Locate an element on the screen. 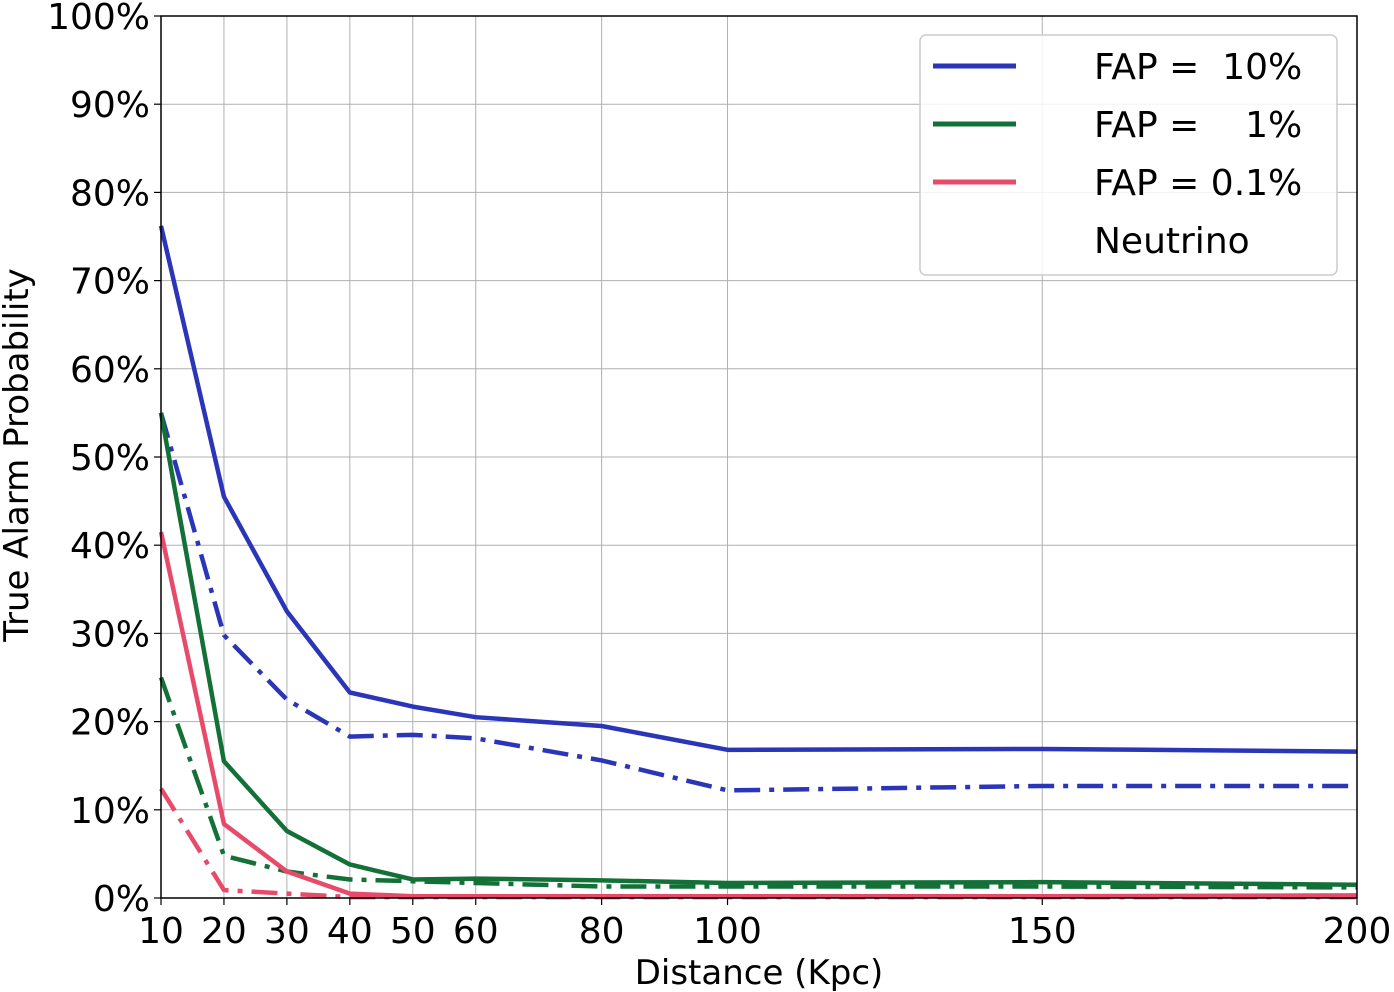 The image size is (1394, 992). legend-label: FAP = 10% is located at coordinates (1198, 67).